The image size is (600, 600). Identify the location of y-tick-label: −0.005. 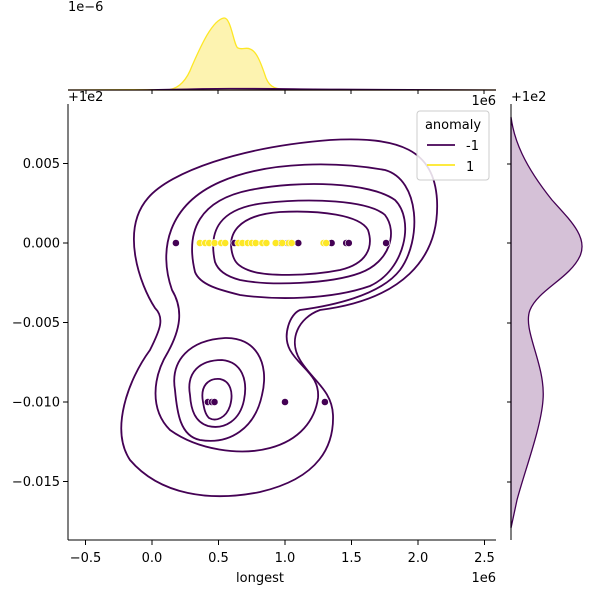
(36, 323).